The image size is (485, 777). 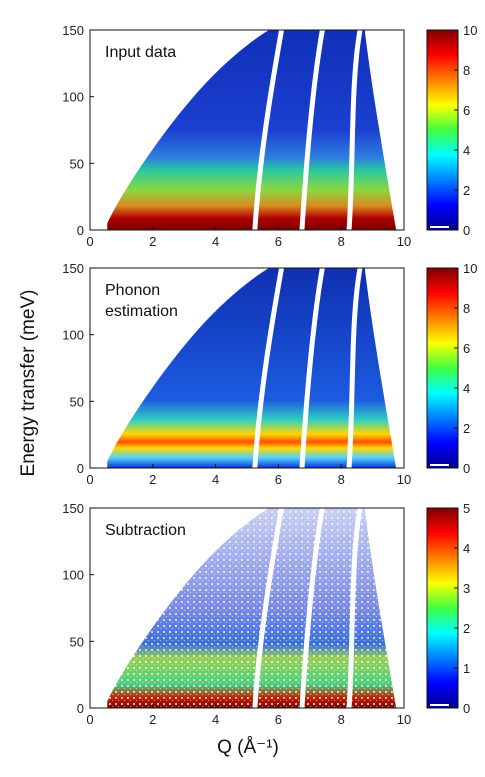 I want to click on colorbar-tick-label: 5, so click(x=466, y=508).